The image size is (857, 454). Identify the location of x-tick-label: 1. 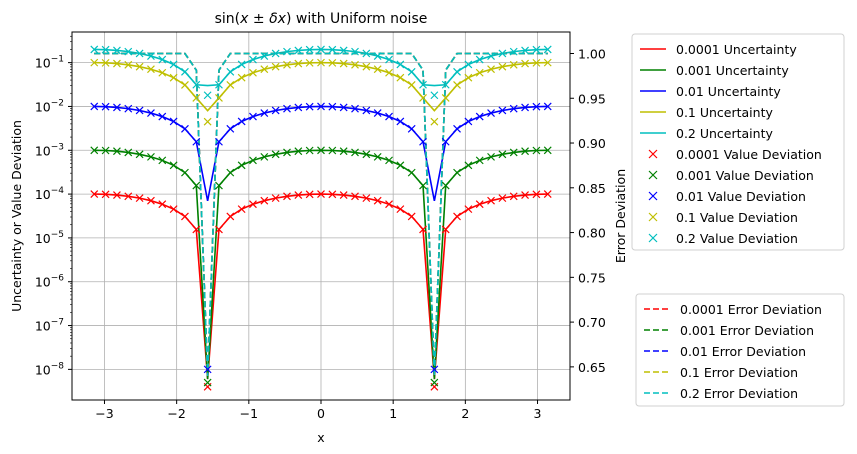
(393, 413).